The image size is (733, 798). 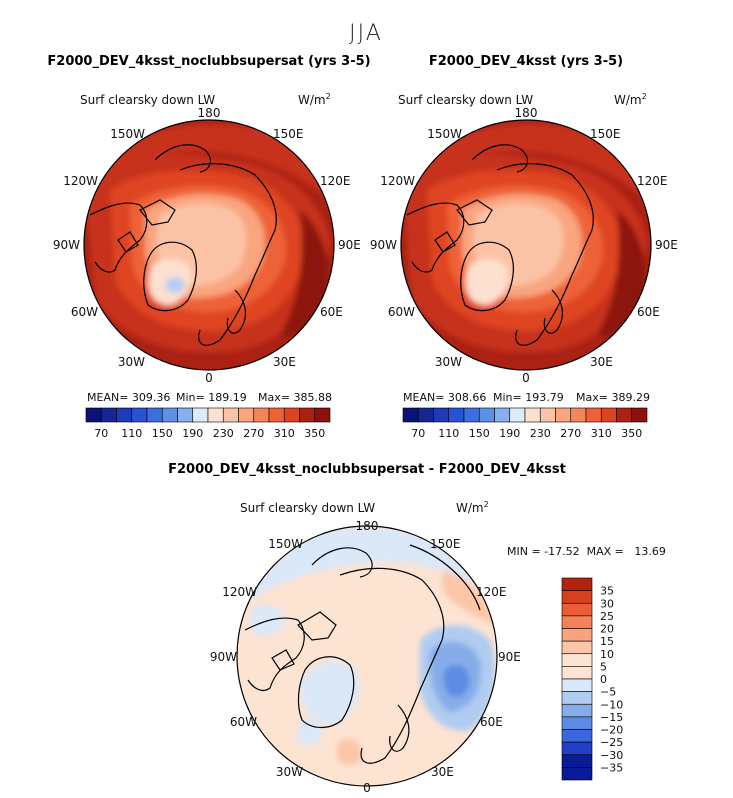 I want to click on panel-a-colorbar-tick-label: 230, so click(x=223, y=433).